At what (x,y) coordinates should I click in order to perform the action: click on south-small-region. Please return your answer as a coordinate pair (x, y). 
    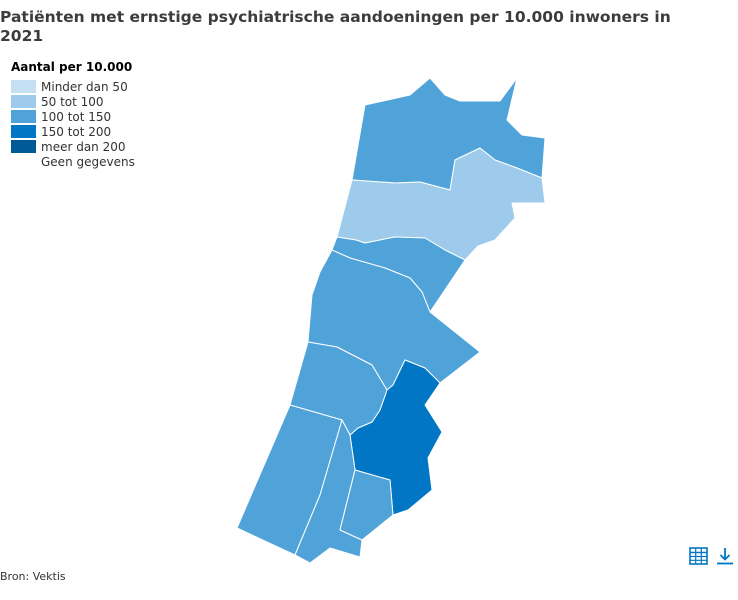
    Looking at the image, I should click on (366, 505).